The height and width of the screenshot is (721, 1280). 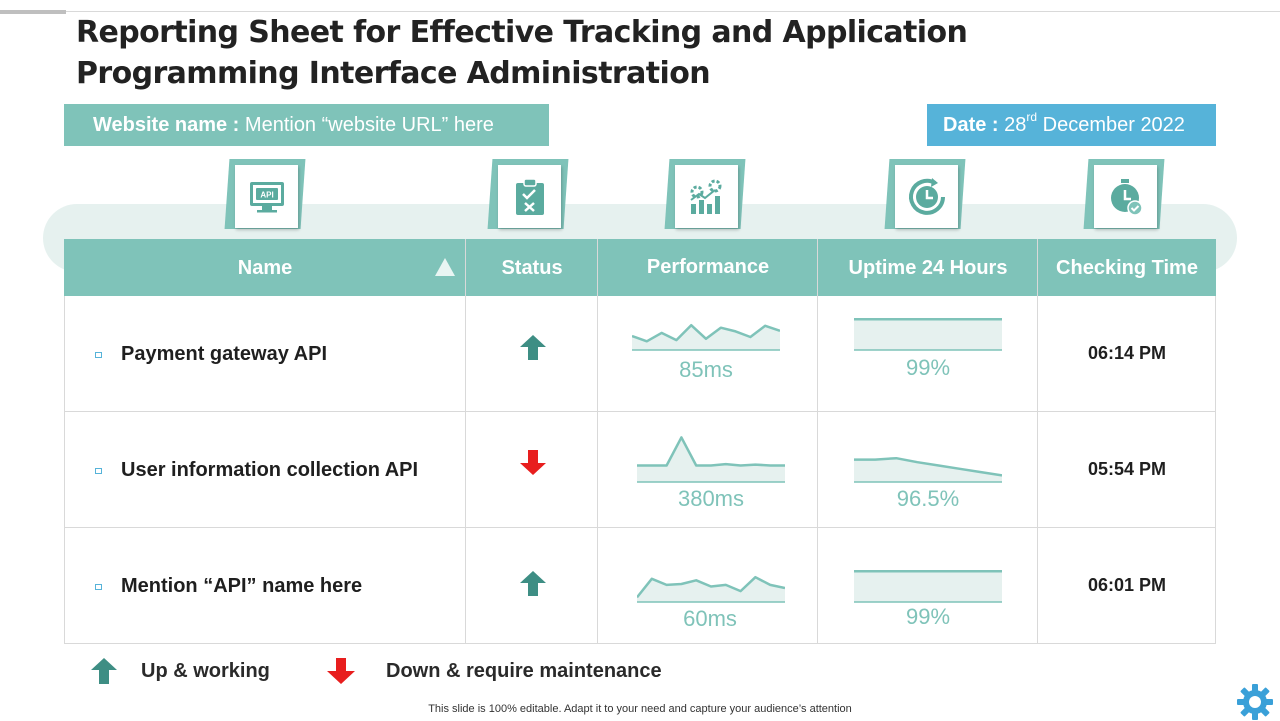 I want to click on clock-refresh-icon, so click(x=926, y=196).